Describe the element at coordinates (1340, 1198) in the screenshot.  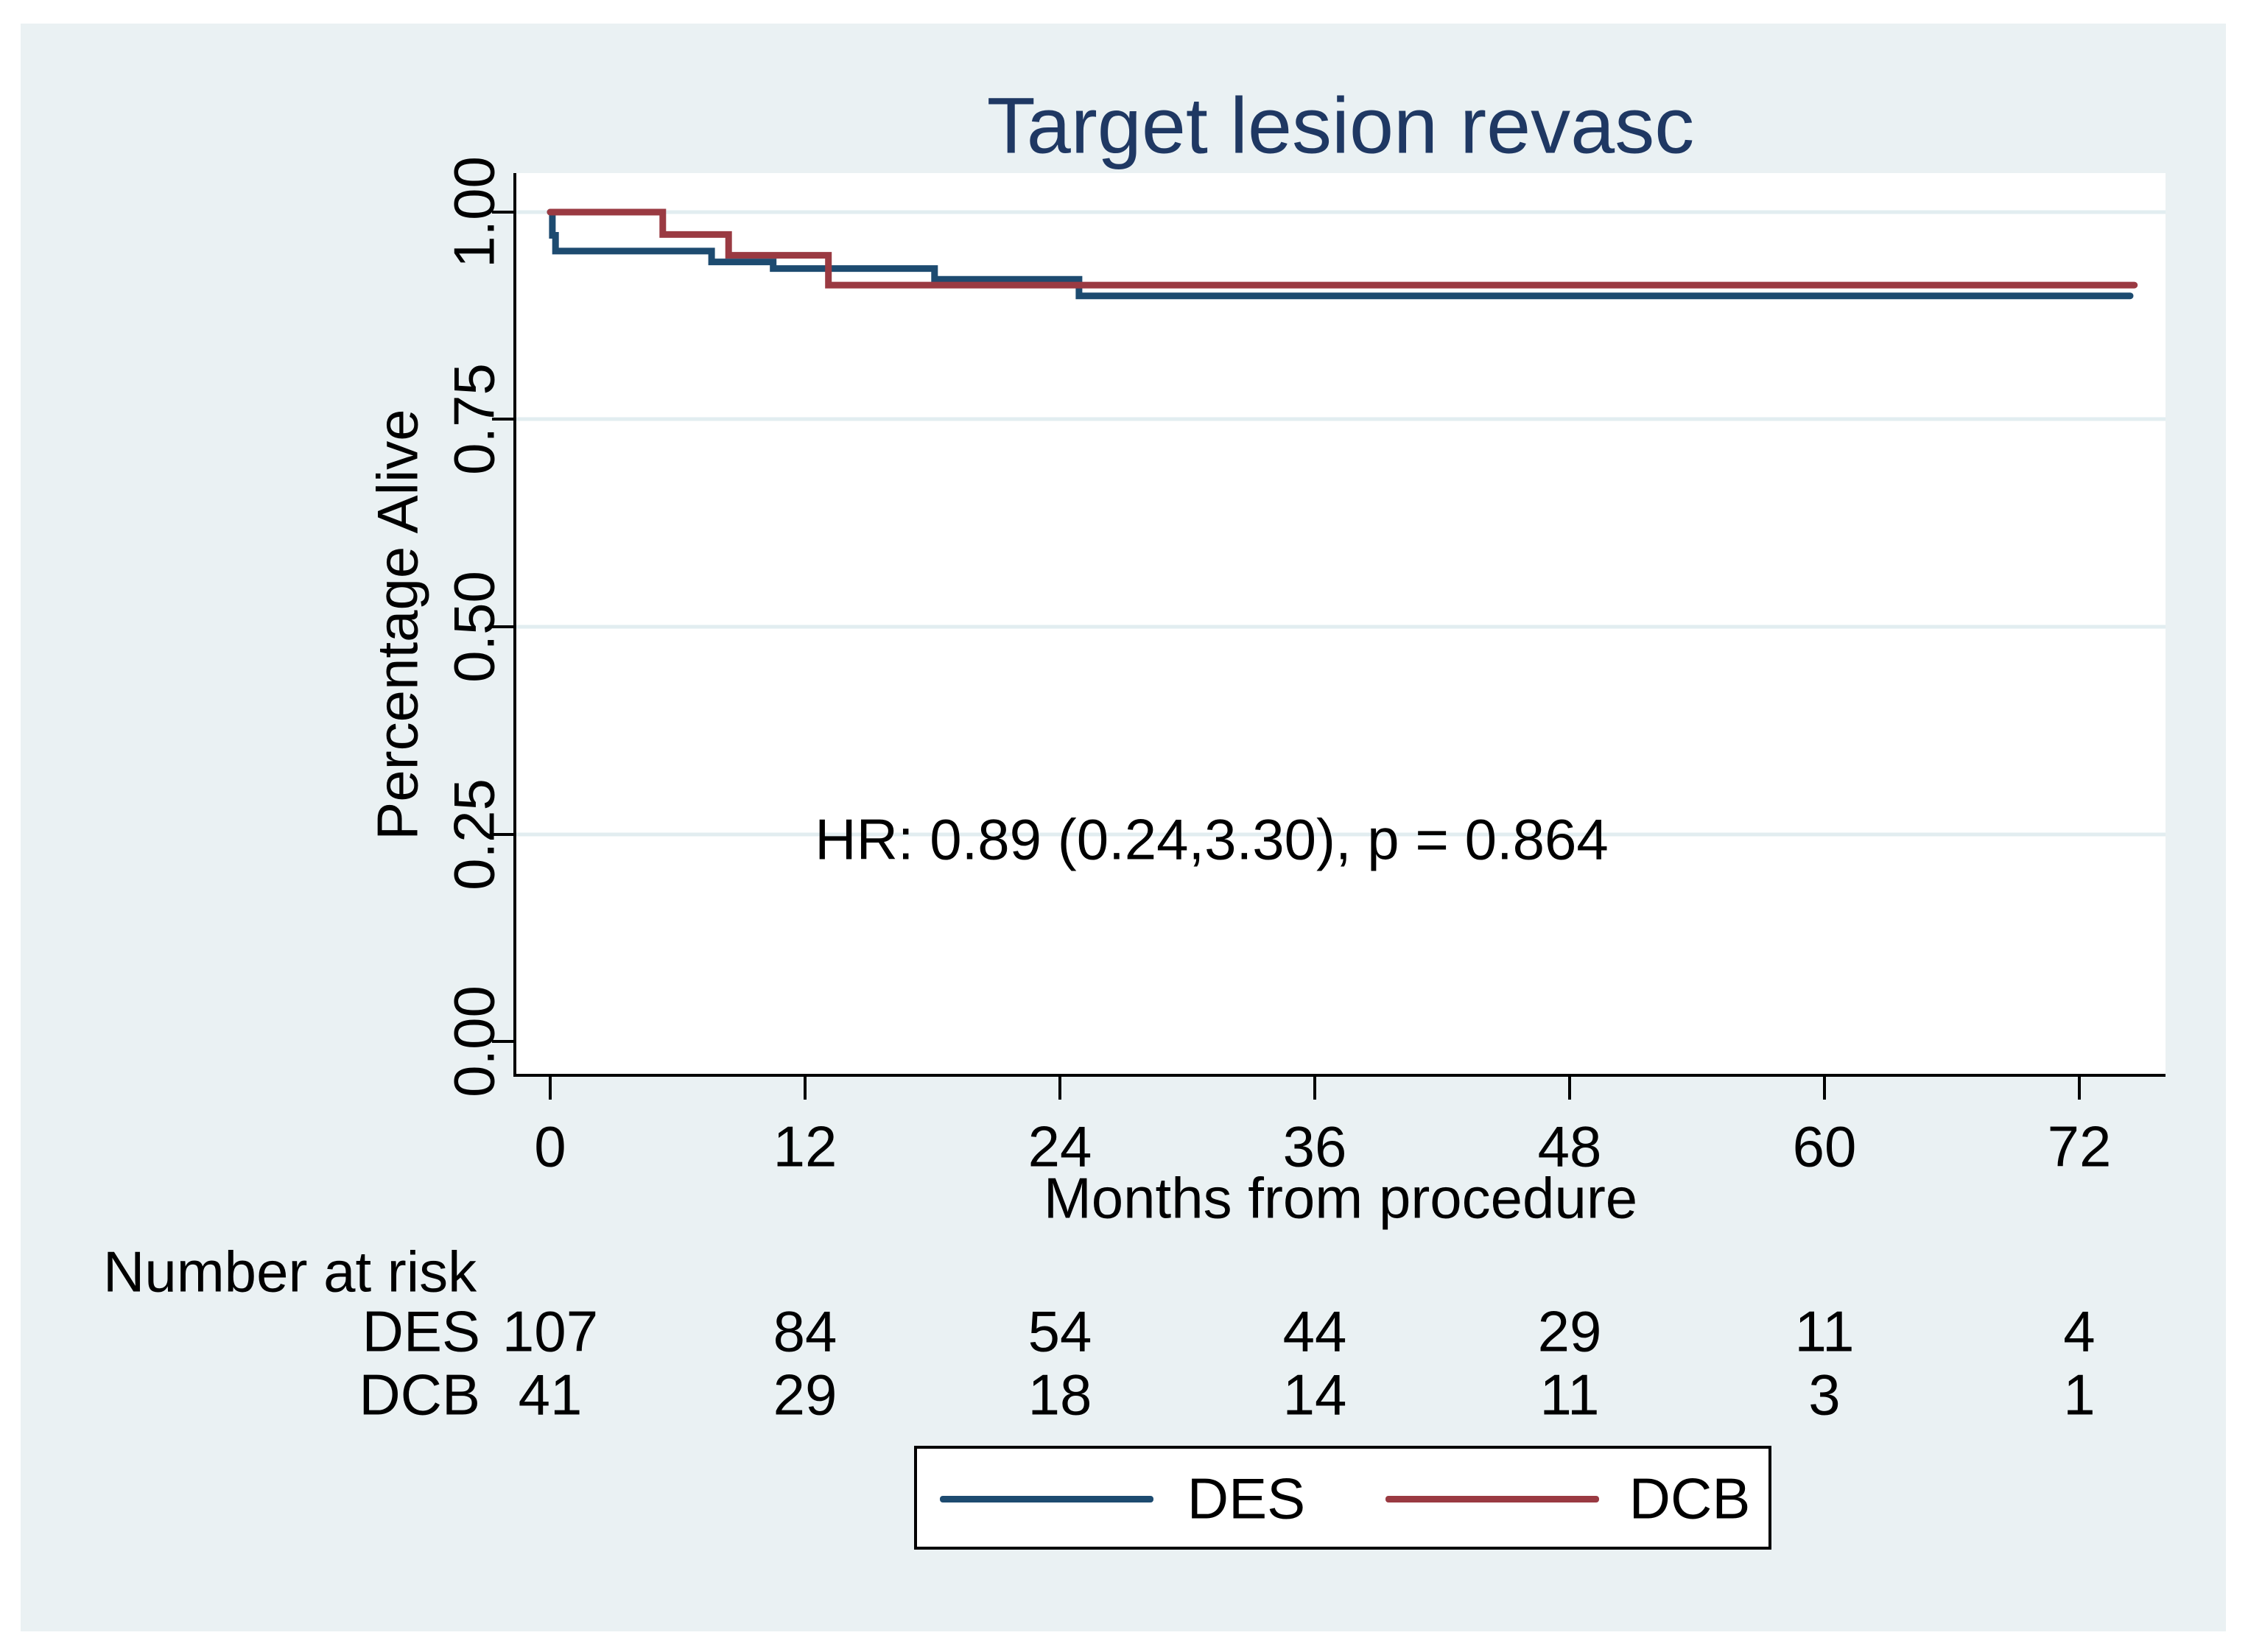
I see `x-axis-label: Months from procedure` at that location.